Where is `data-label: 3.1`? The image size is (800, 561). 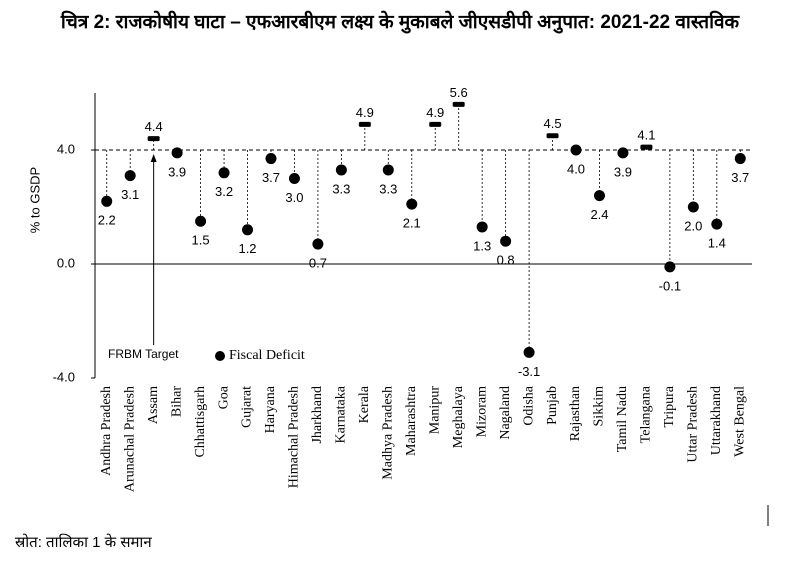 data-label: 3.1 is located at coordinates (130, 194).